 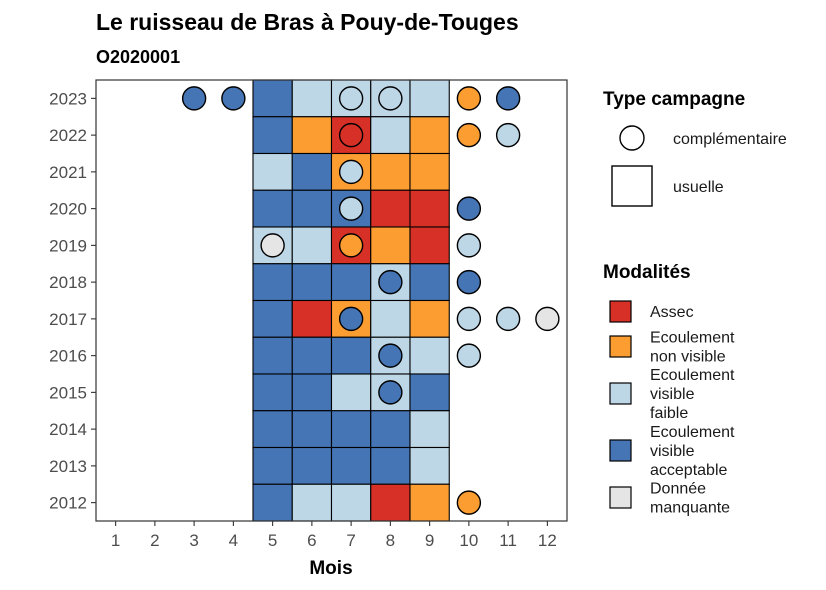 I want to click on x-axis: 1 2 3 4 5 6 7 8 9 10 11 12, so click(x=334, y=535).